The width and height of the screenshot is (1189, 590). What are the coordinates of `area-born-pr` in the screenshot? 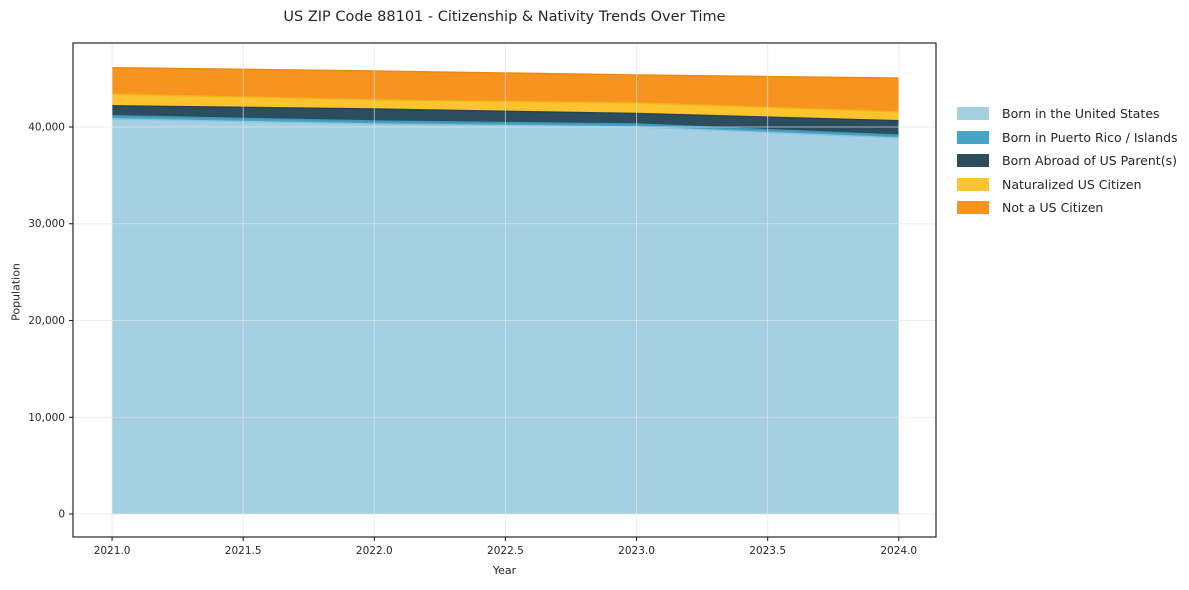 It's located at (505, 126).